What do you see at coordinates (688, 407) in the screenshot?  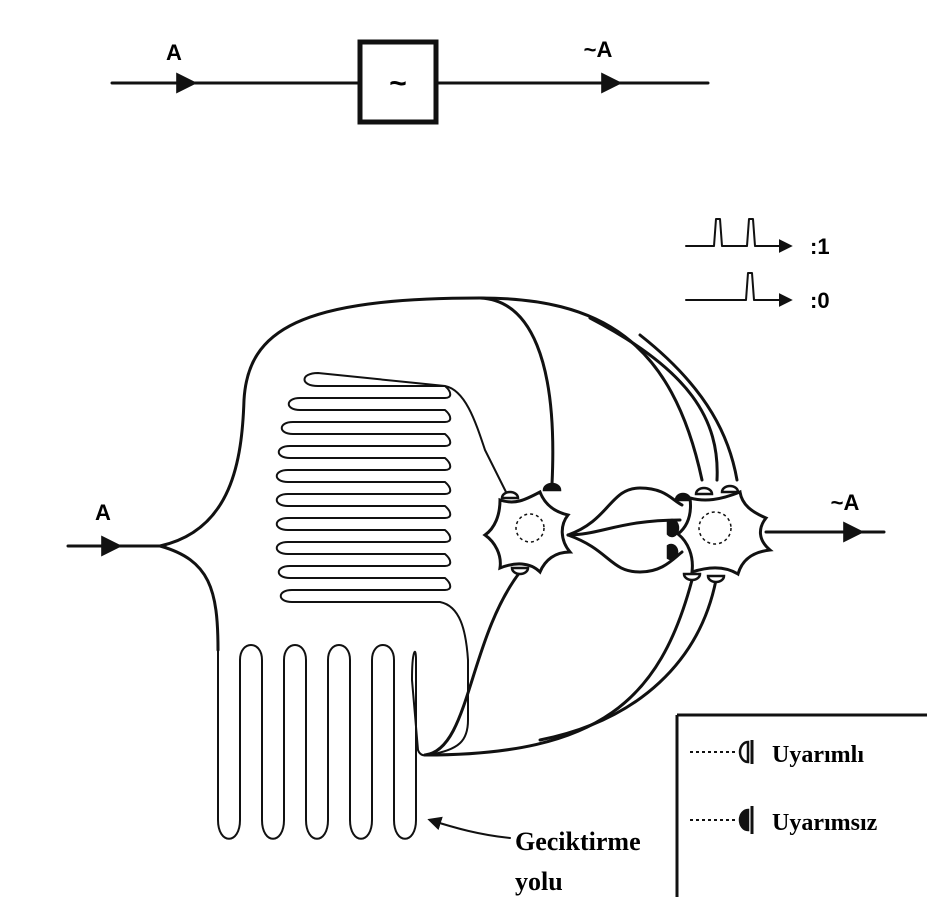 I see `upper-to-neuron2-b` at bounding box center [688, 407].